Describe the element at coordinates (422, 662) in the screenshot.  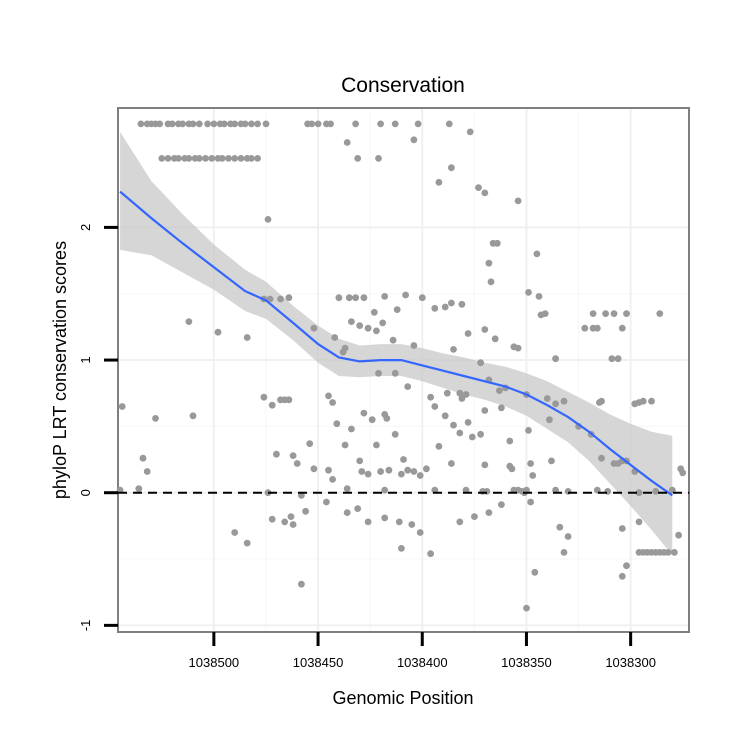
I see `x-tick-label: 1038400` at that location.